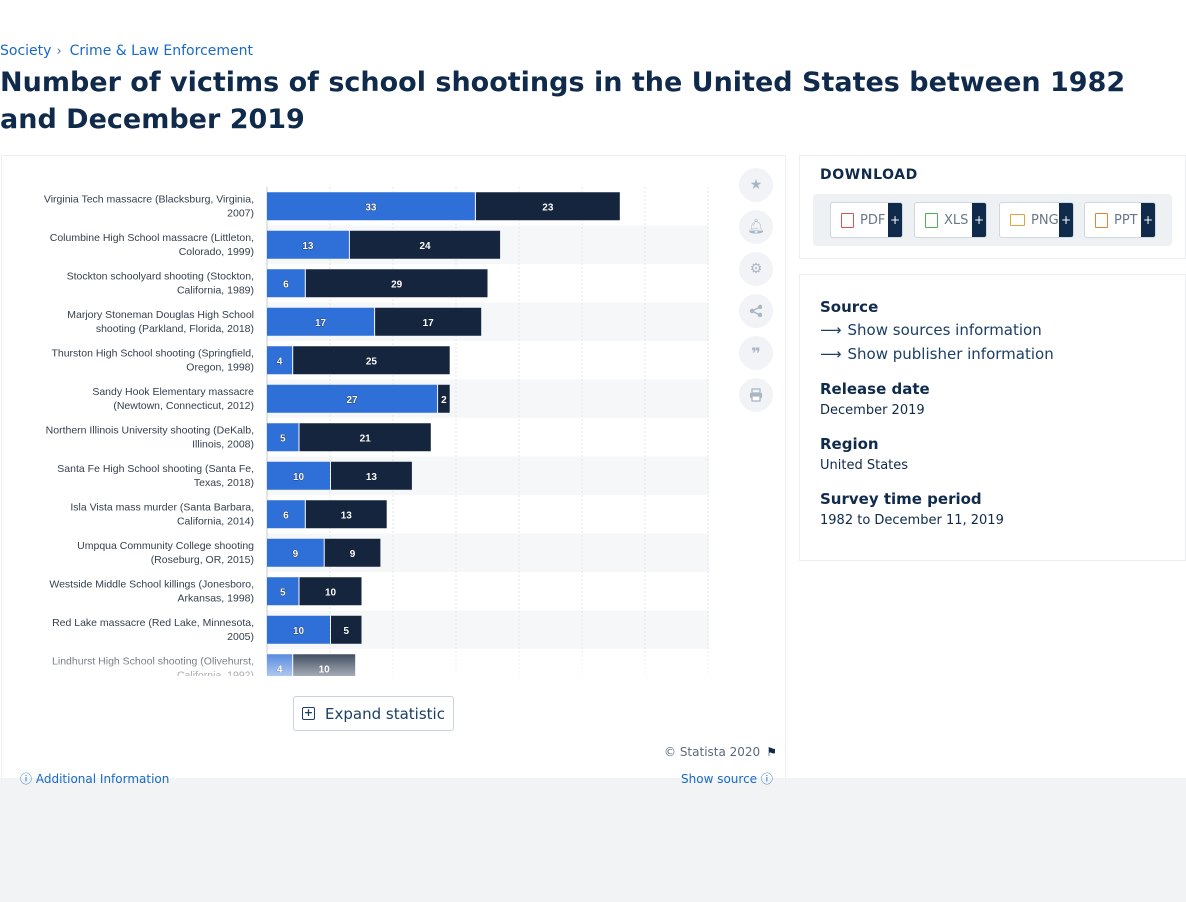 The width and height of the screenshot is (1186, 902). Describe the element at coordinates (849, 444) in the screenshot. I see `region-heading: Region` at that location.